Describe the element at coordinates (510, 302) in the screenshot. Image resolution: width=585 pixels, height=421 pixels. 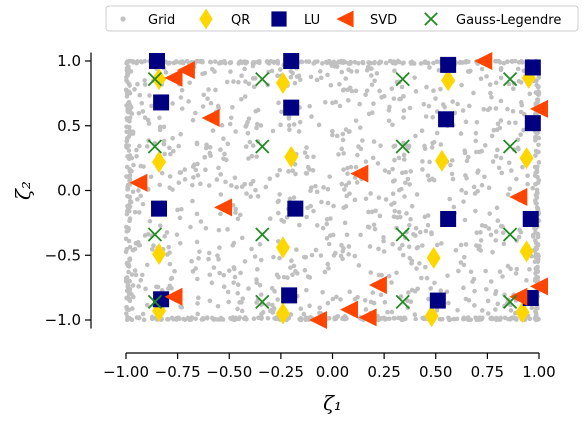
I see `gauss-legendre-point` at that location.